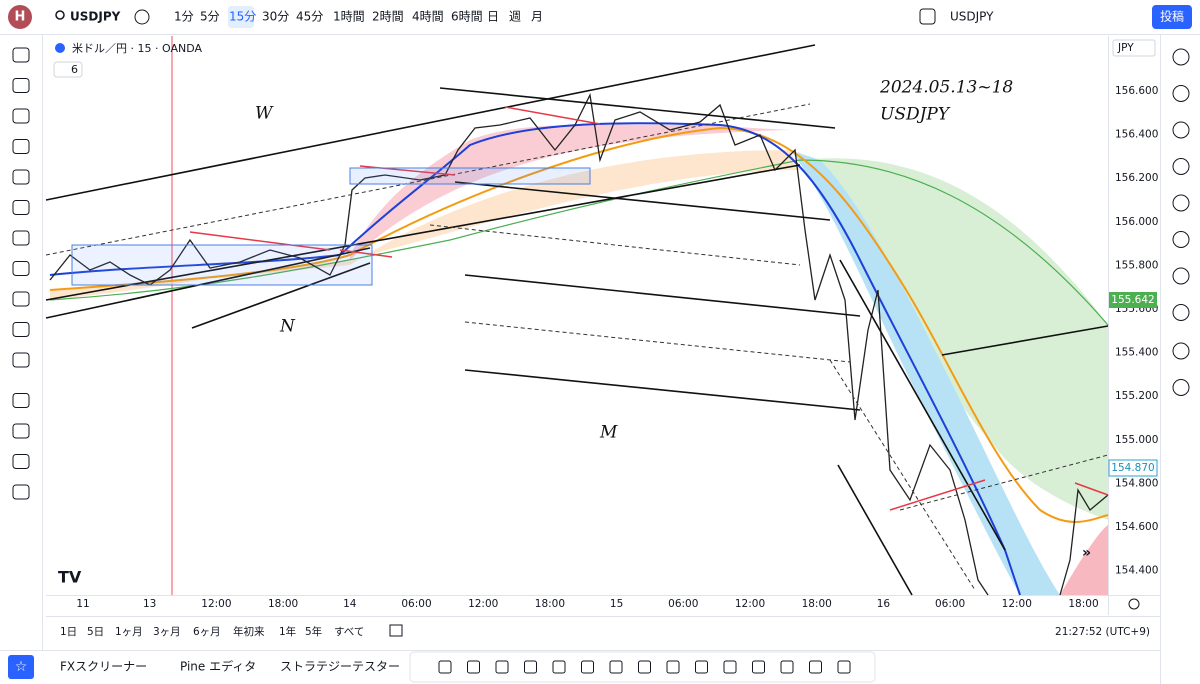  What do you see at coordinates (537, 17) in the screenshot?
I see `interval: 月` at bounding box center [537, 17].